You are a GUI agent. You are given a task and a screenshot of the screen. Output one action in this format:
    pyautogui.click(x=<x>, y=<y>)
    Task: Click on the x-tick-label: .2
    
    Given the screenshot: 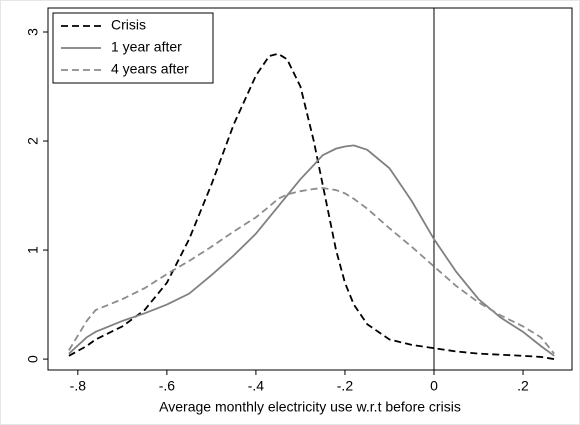 What is the action you would take?
    pyautogui.click(x=523, y=386)
    